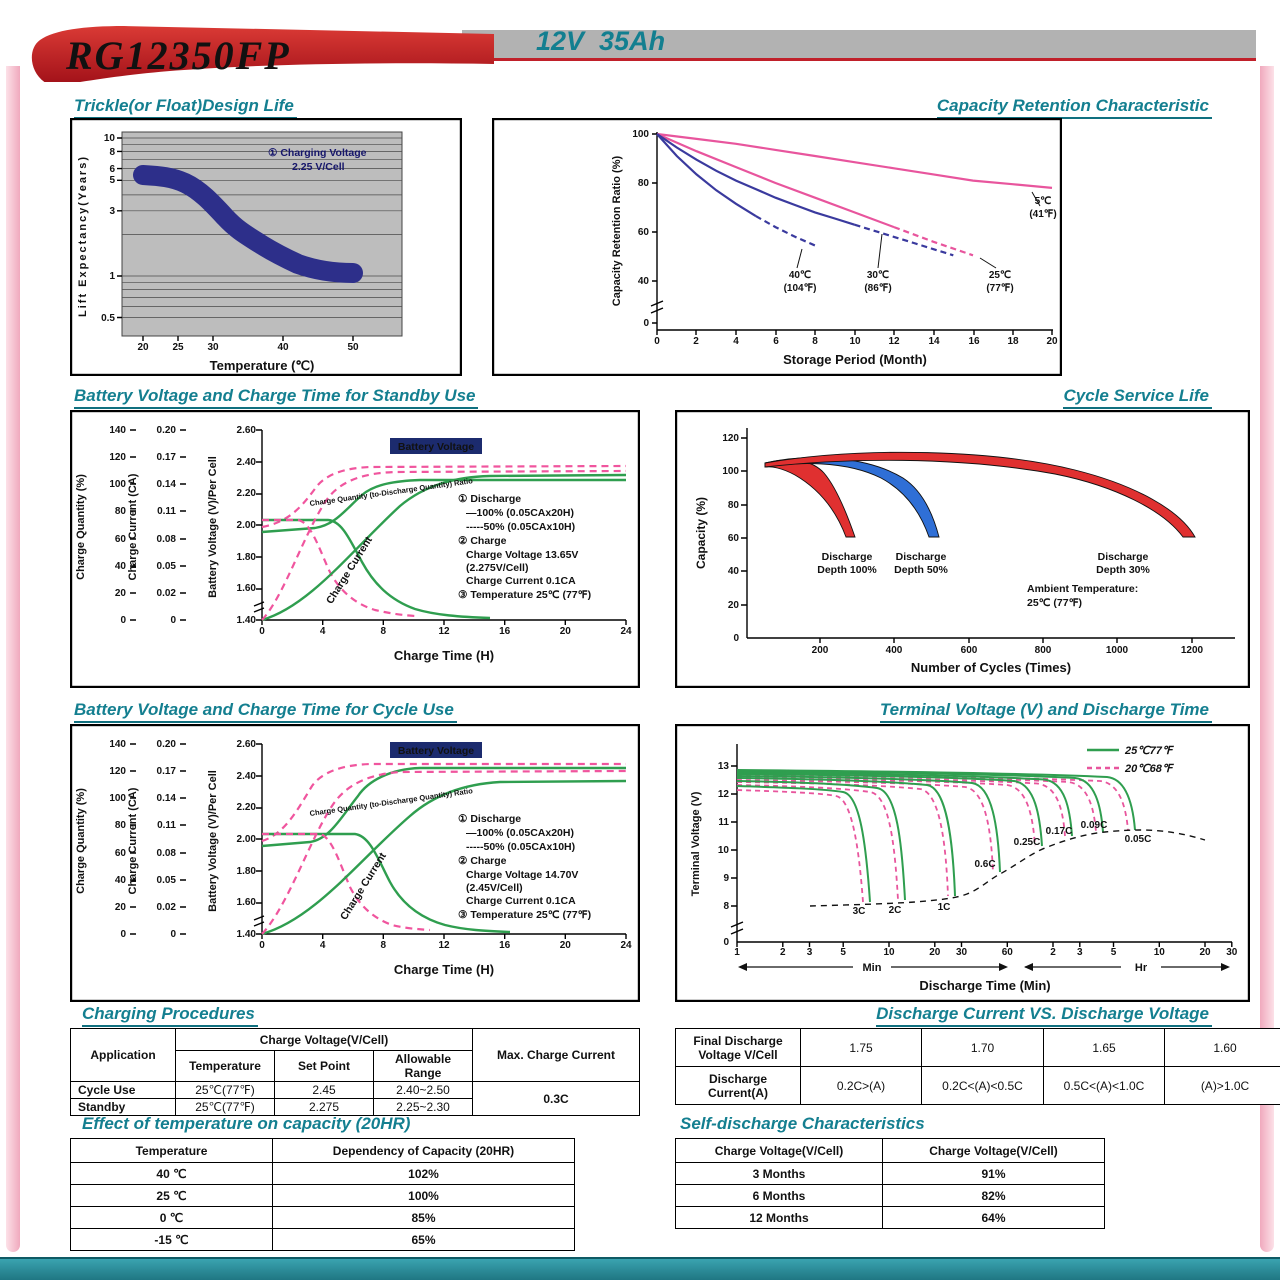 This screenshot has width=1280, height=1280. I want to click on unit-arrows, so click(984, 967).